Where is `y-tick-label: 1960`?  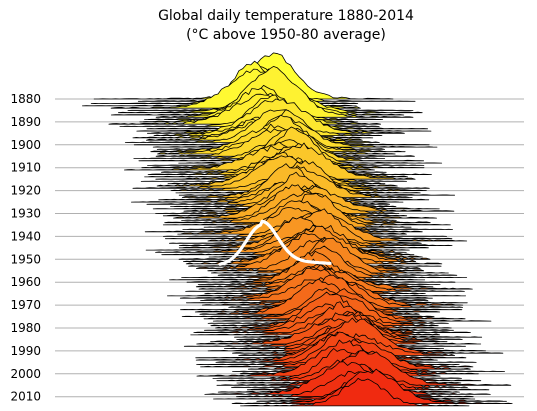
y-tick-label: 1960 is located at coordinates (25, 282).